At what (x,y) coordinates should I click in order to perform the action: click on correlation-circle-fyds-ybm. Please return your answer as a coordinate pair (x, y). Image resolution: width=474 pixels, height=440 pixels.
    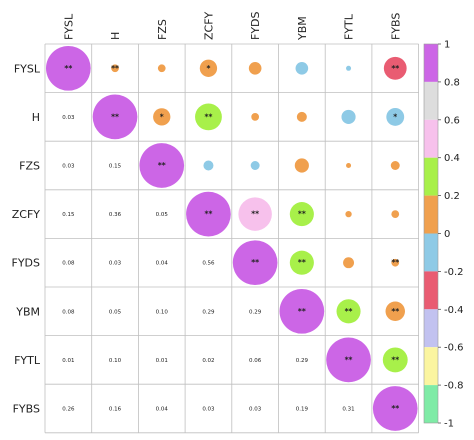
    Looking at the image, I should click on (301, 262).